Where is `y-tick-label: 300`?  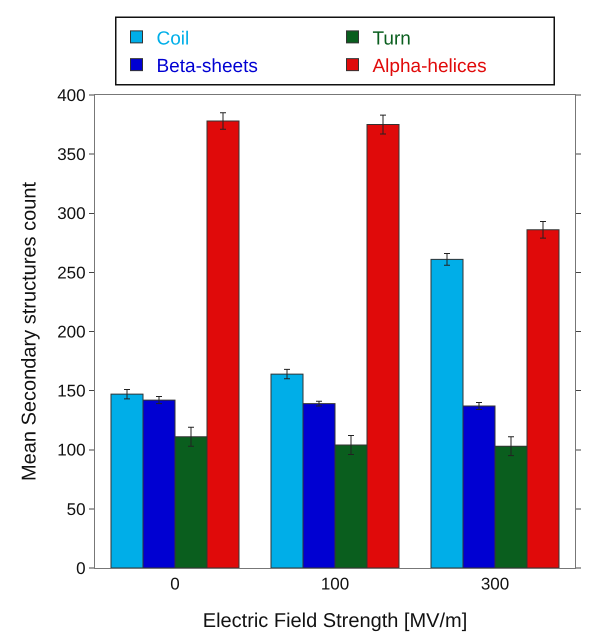
y-tick-label: 300 is located at coordinates (71, 214).